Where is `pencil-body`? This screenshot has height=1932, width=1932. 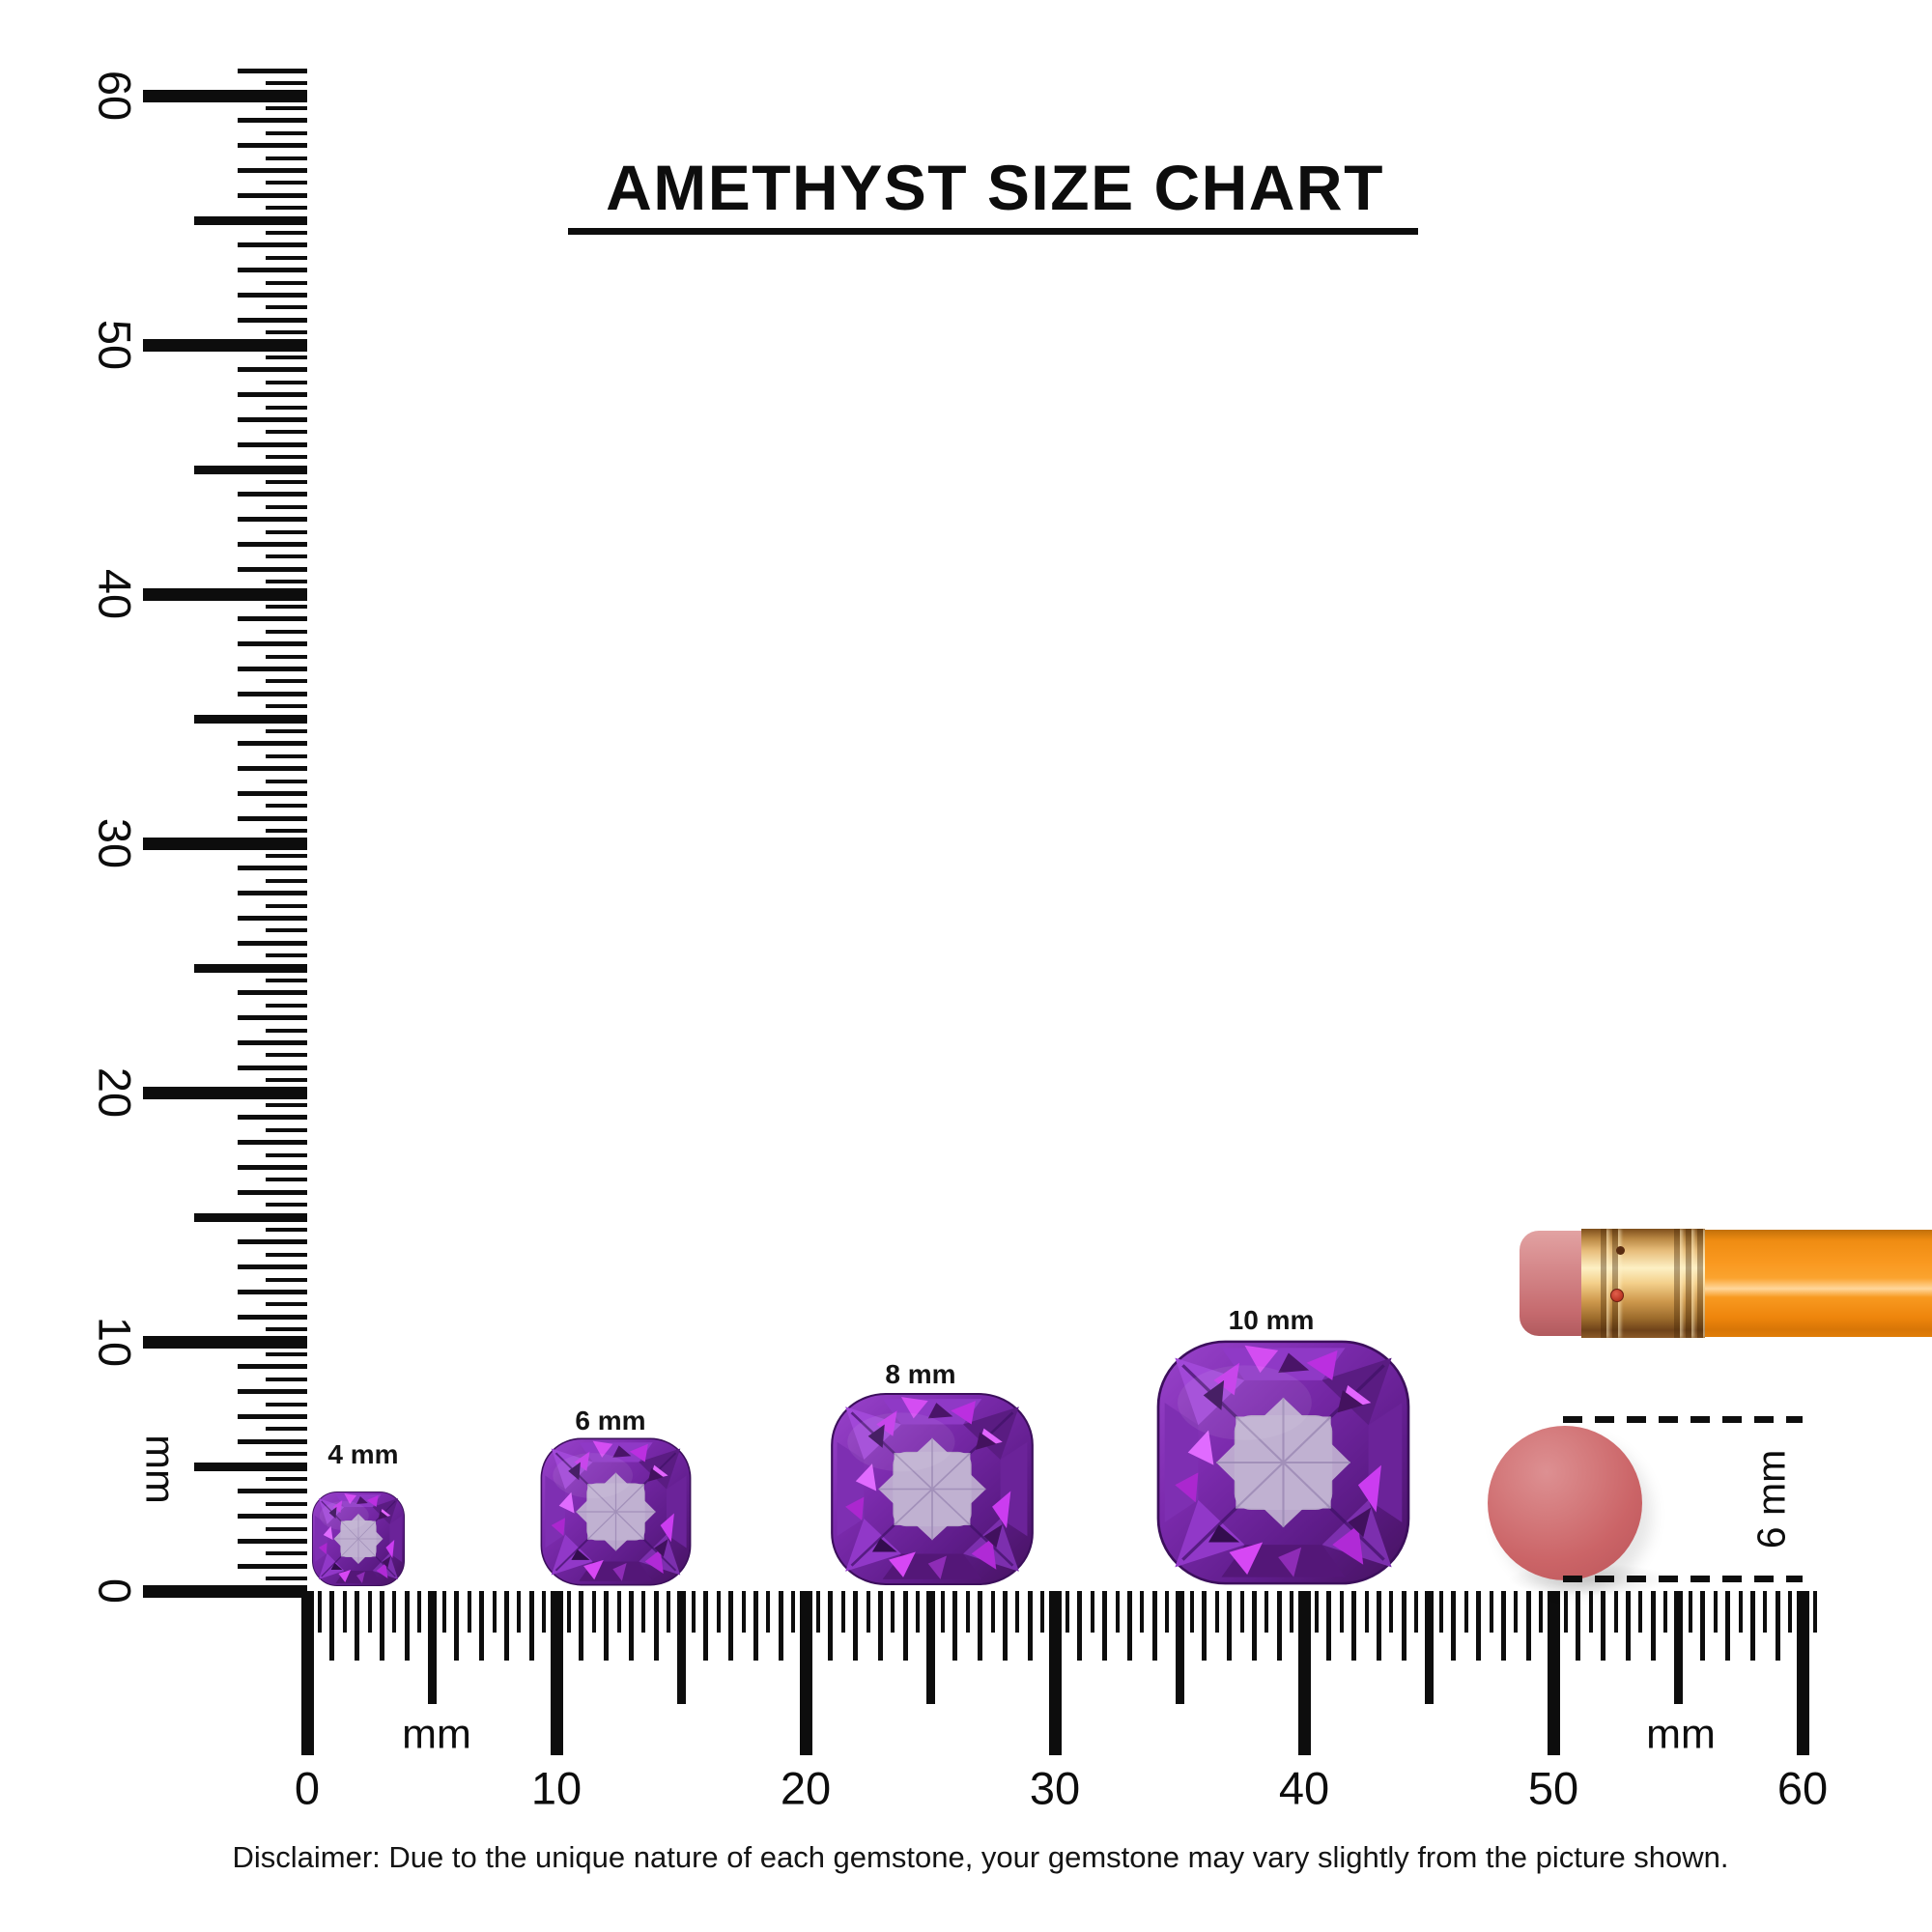
pencil-body is located at coordinates (1818, 1283).